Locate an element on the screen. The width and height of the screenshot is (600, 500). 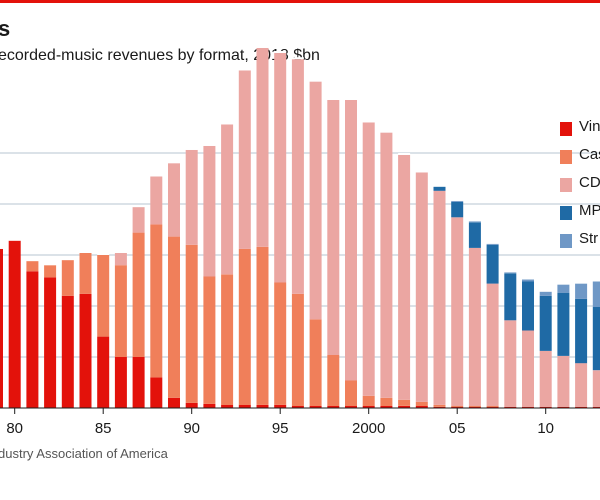
legend-label: Cas is located at coordinates (589, 154).